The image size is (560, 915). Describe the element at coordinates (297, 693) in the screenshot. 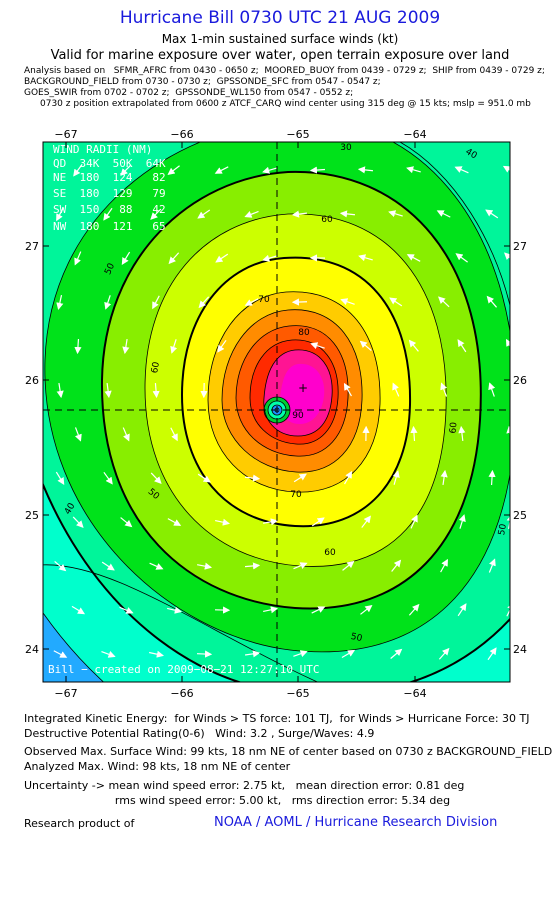

I see `lon-label: −65` at that location.